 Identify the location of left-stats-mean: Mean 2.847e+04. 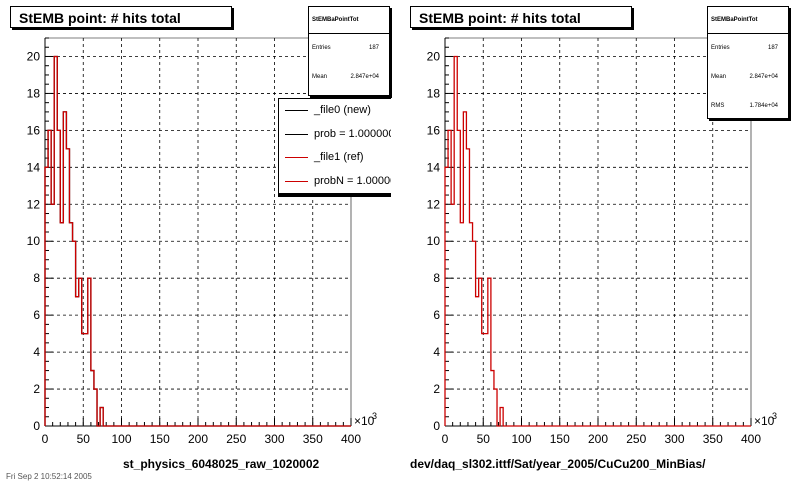
(349, 77).